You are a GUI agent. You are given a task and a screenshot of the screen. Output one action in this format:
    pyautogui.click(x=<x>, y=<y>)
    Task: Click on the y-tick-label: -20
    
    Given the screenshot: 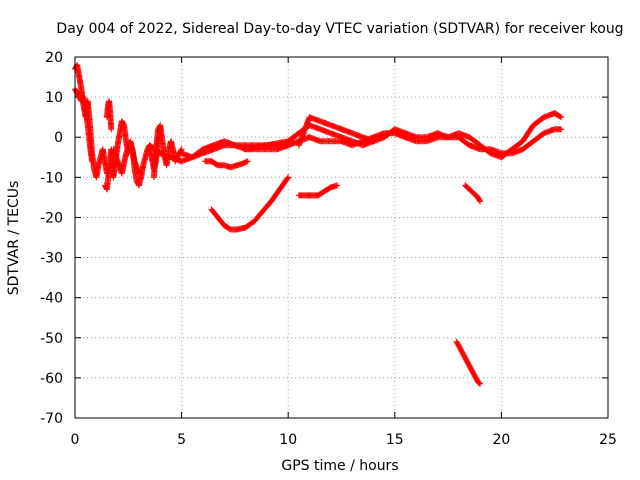 What is the action you would take?
    pyautogui.click(x=51, y=218)
    